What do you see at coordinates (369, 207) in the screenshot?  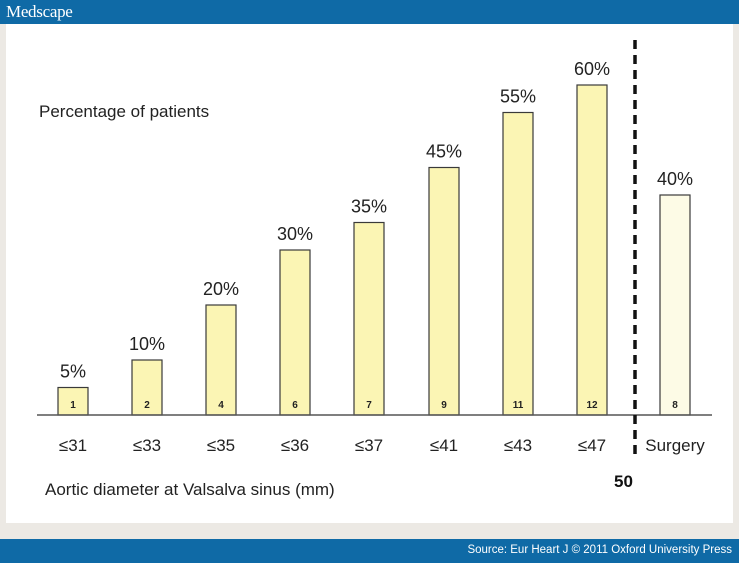 I see `value-label-5: 35%` at bounding box center [369, 207].